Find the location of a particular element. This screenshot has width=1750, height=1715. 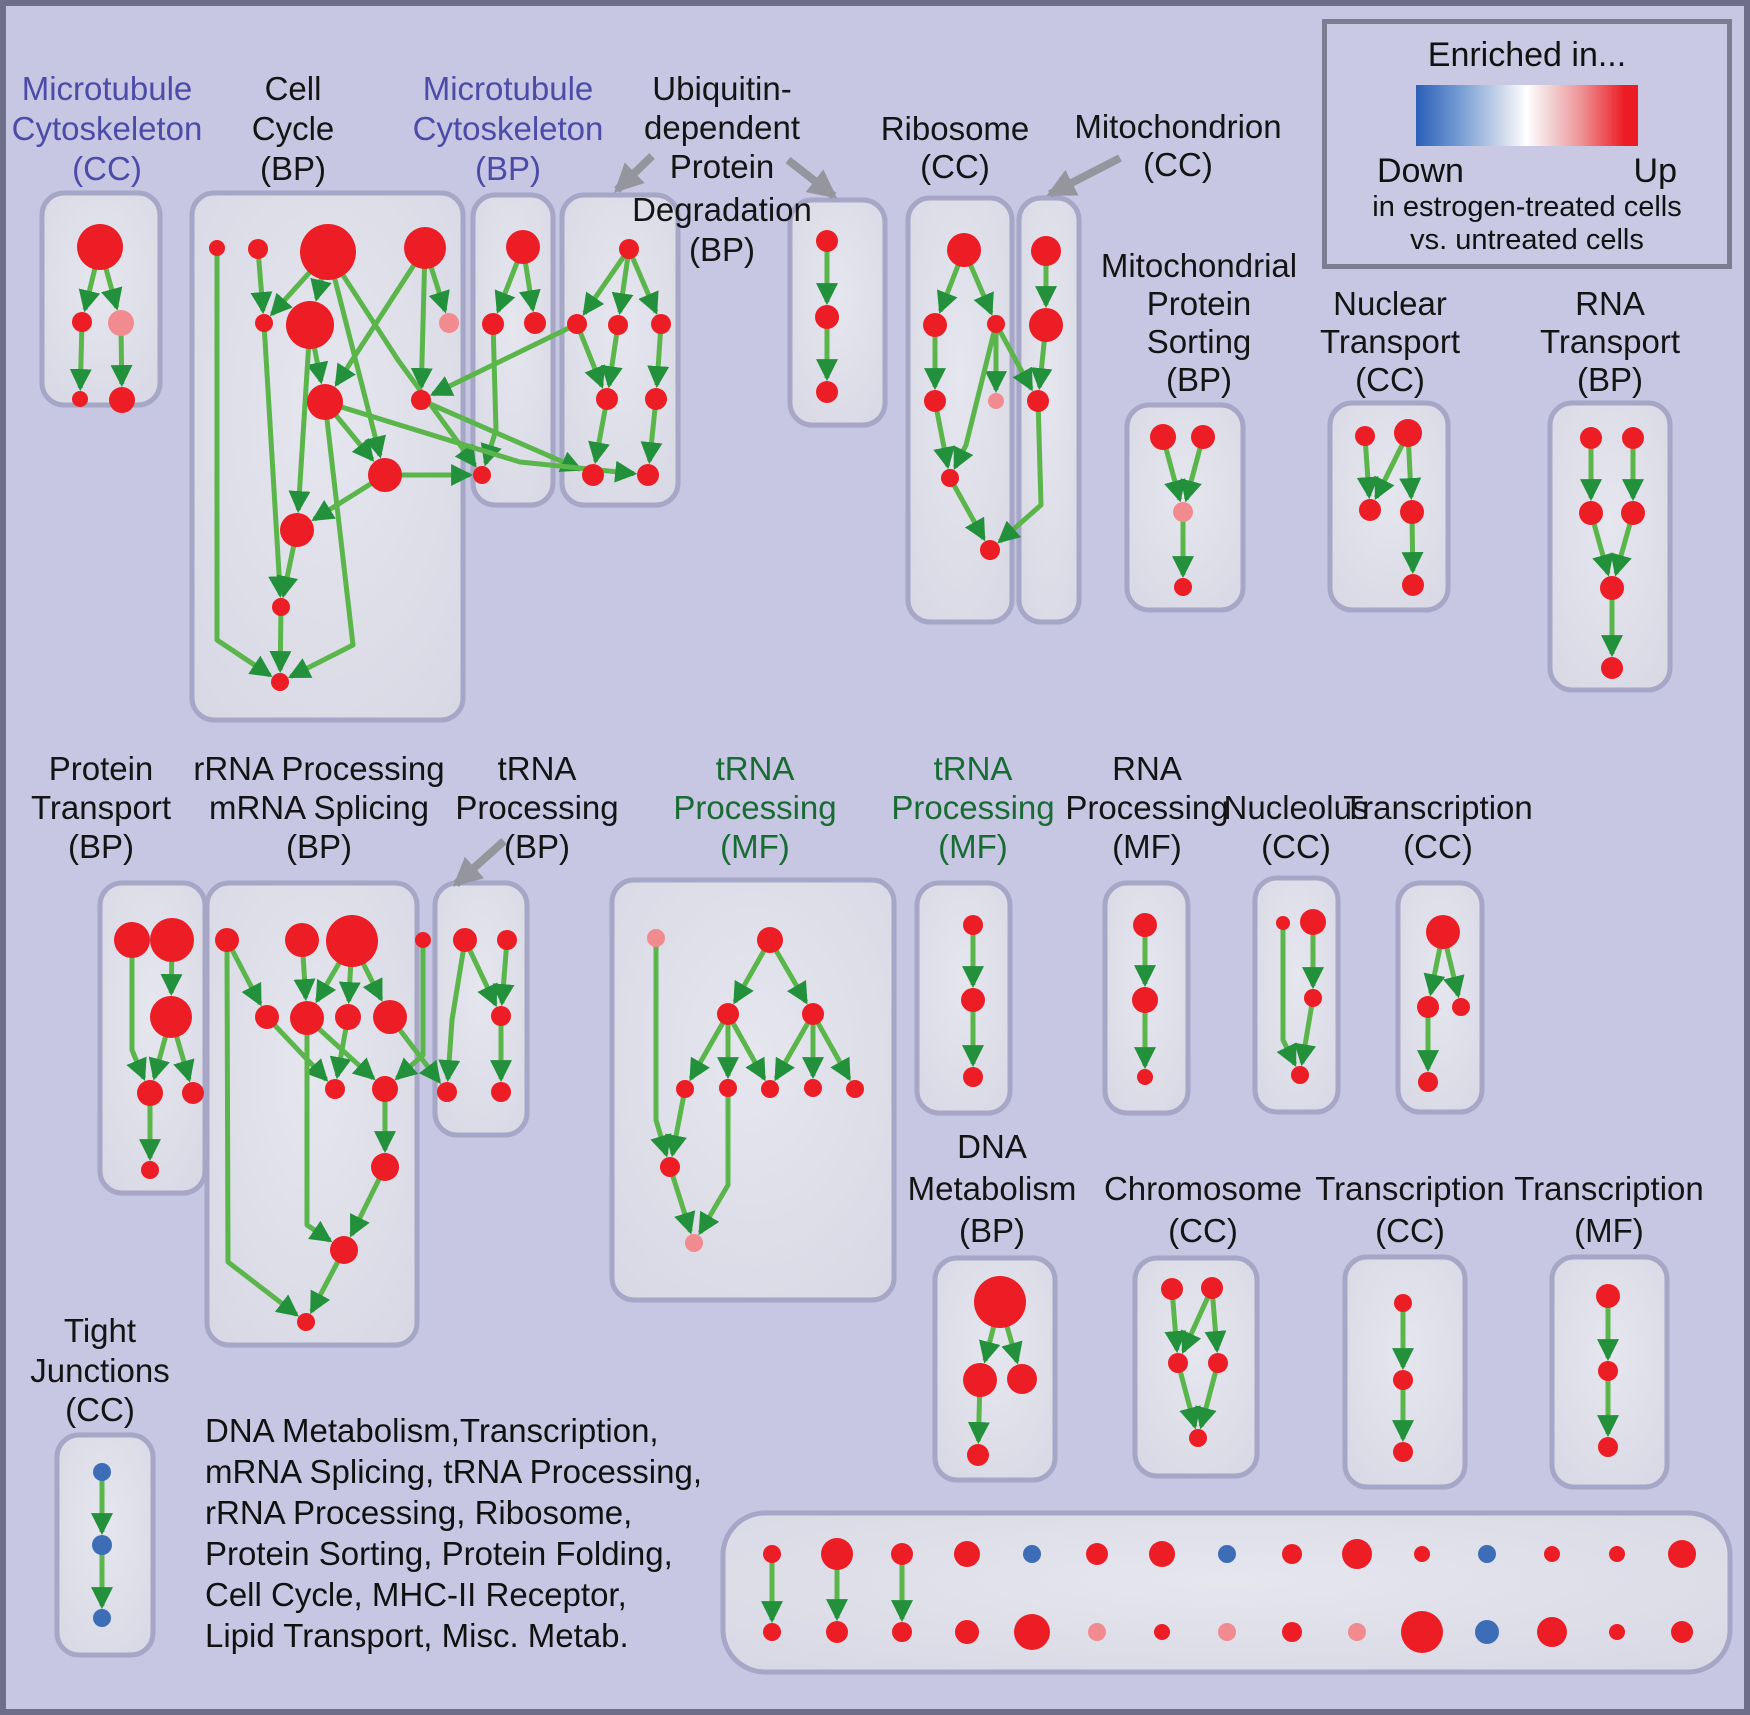

mt-bp-label-line-0: Microtubule is located at coordinates (508, 88).